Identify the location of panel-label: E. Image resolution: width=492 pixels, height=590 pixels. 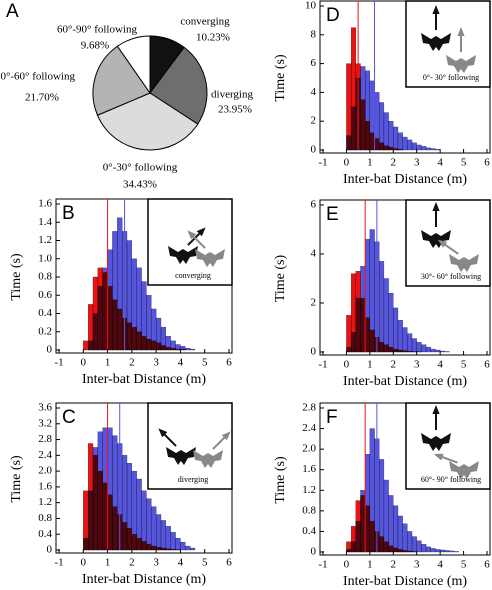
(332, 214).